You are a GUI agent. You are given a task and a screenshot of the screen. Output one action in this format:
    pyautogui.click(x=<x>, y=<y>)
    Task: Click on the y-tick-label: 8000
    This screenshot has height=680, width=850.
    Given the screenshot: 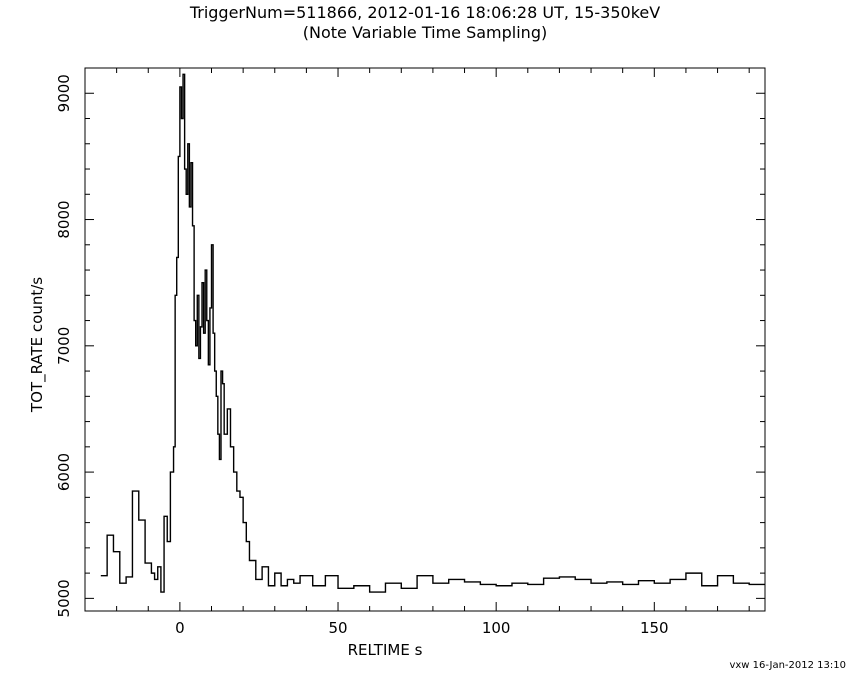 What is the action you would take?
    pyautogui.click(x=64, y=219)
    